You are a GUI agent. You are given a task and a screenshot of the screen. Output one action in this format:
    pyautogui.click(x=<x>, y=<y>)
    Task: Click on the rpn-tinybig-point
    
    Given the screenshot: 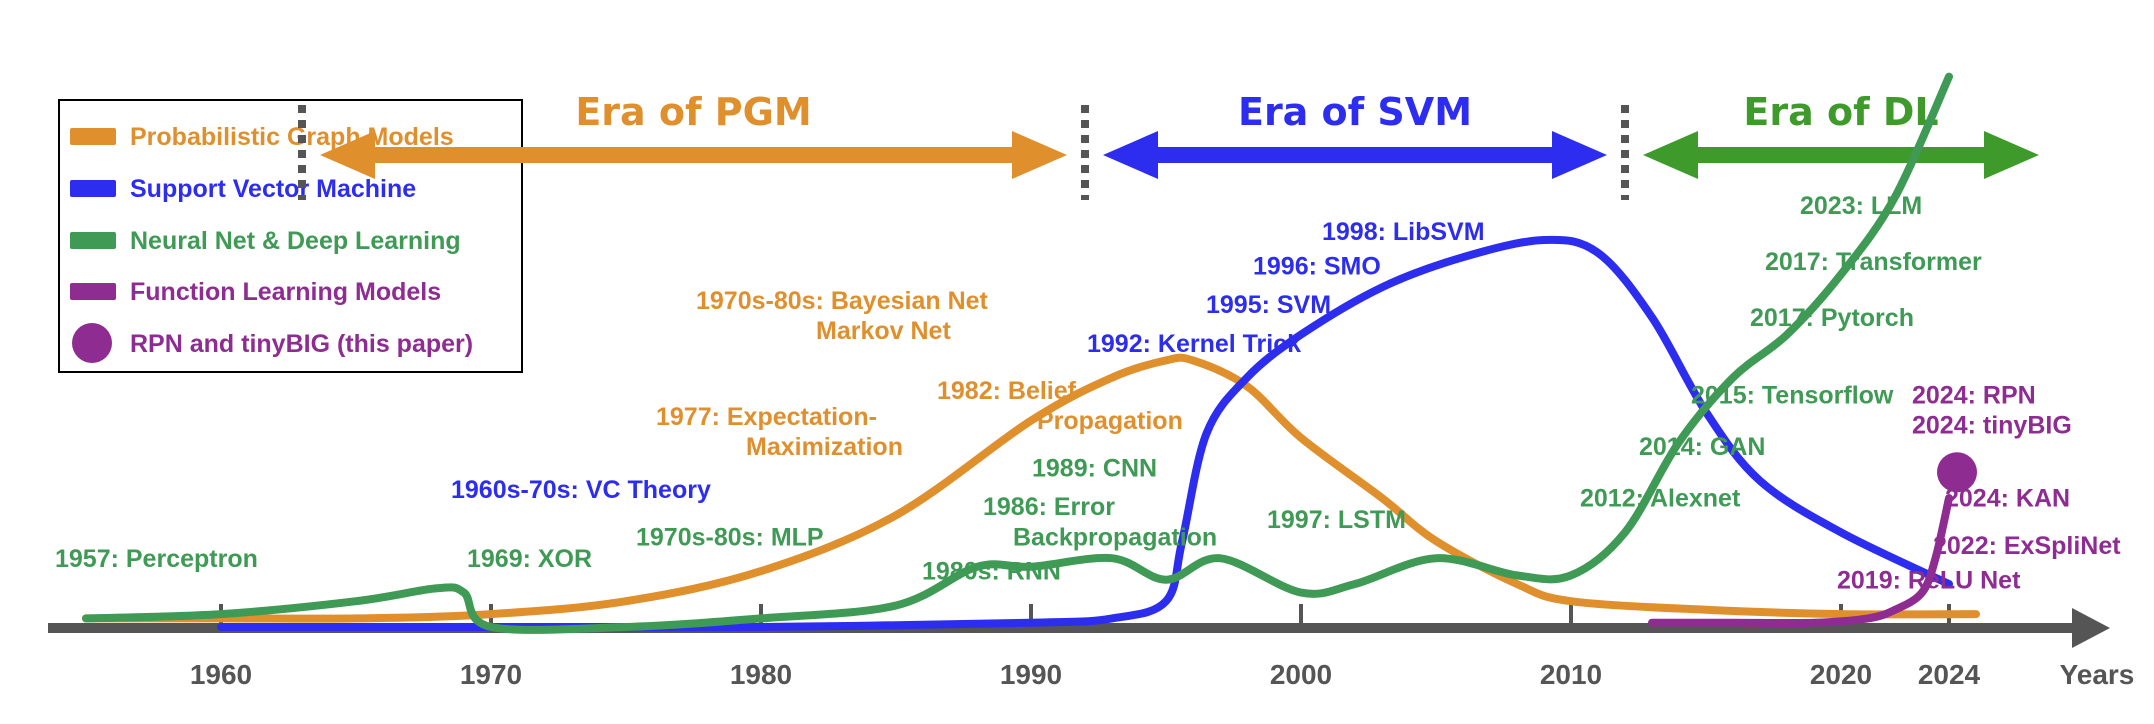 What is the action you would take?
    pyautogui.click(x=1957, y=472)
    